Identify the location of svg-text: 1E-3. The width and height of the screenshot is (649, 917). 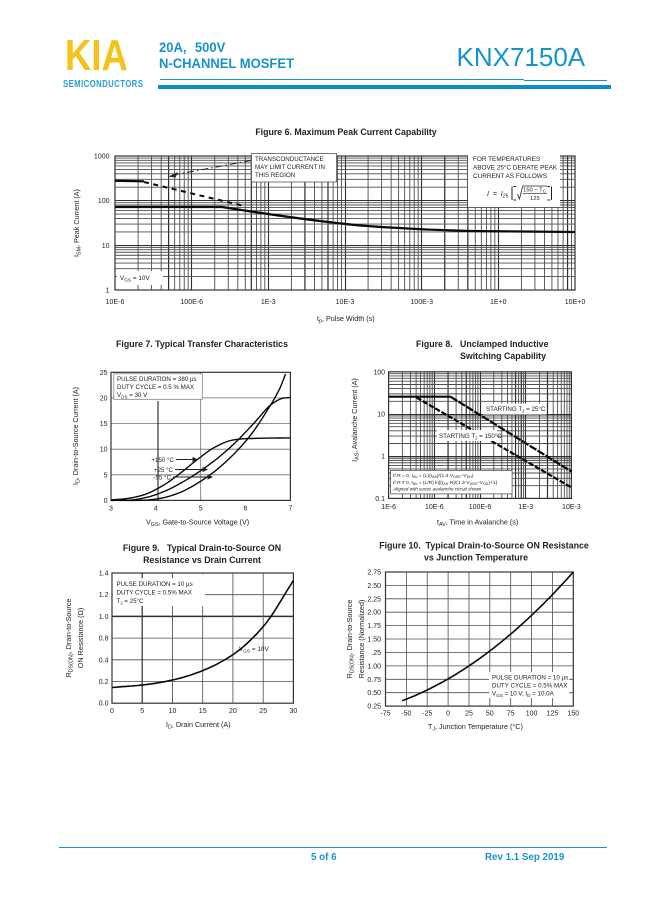
(268, 302).